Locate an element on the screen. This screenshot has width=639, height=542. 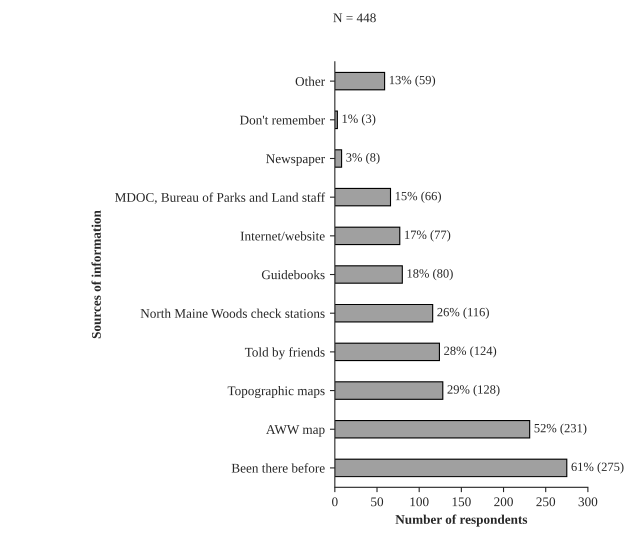
y-tick-label: Guidebooks is located at coordinates (293, 275).